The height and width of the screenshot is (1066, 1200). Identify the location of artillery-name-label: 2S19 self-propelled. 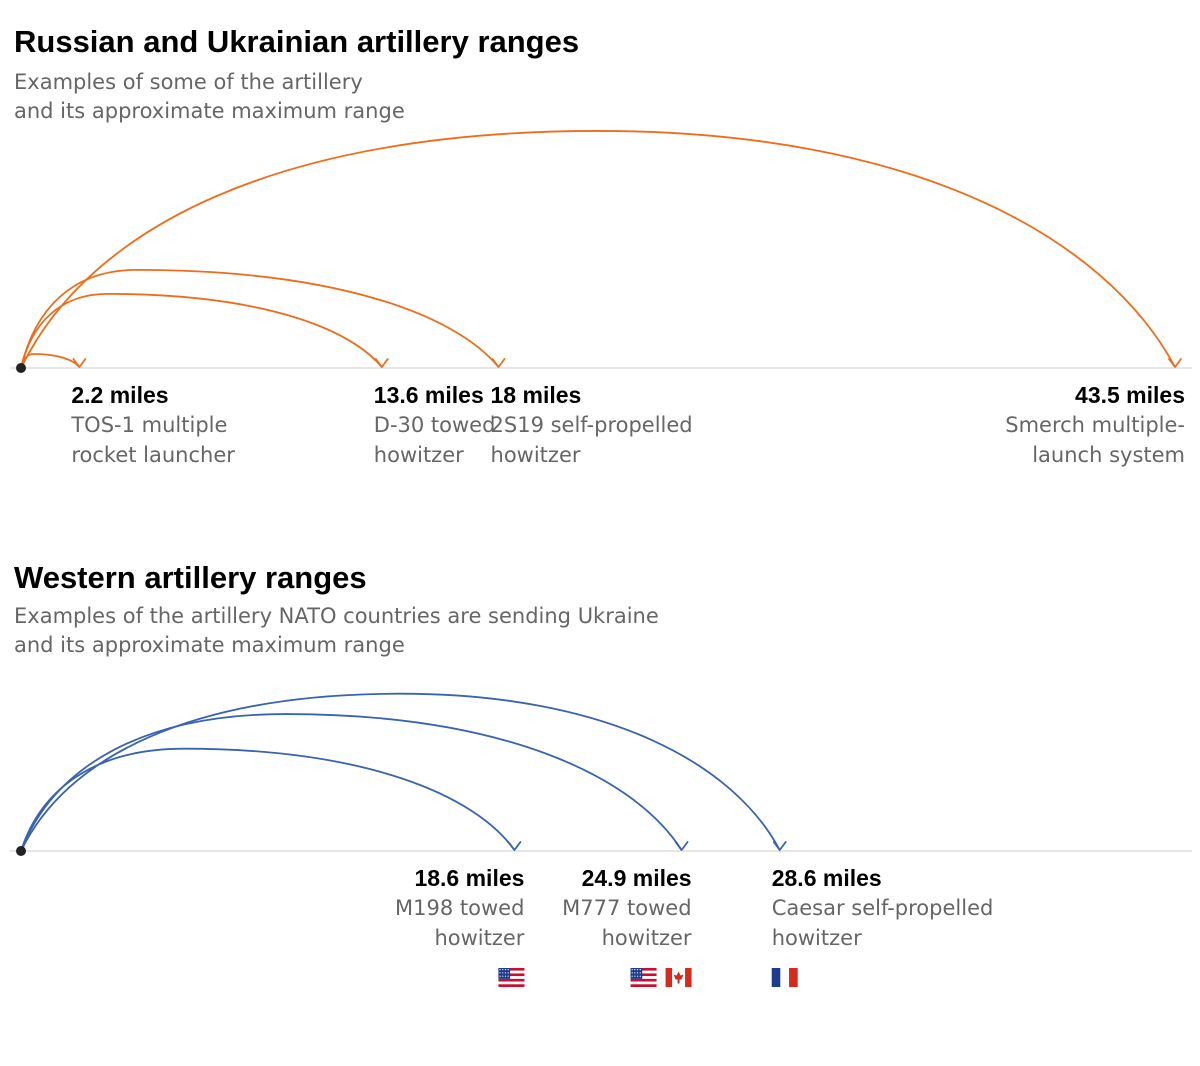
(592, 425).